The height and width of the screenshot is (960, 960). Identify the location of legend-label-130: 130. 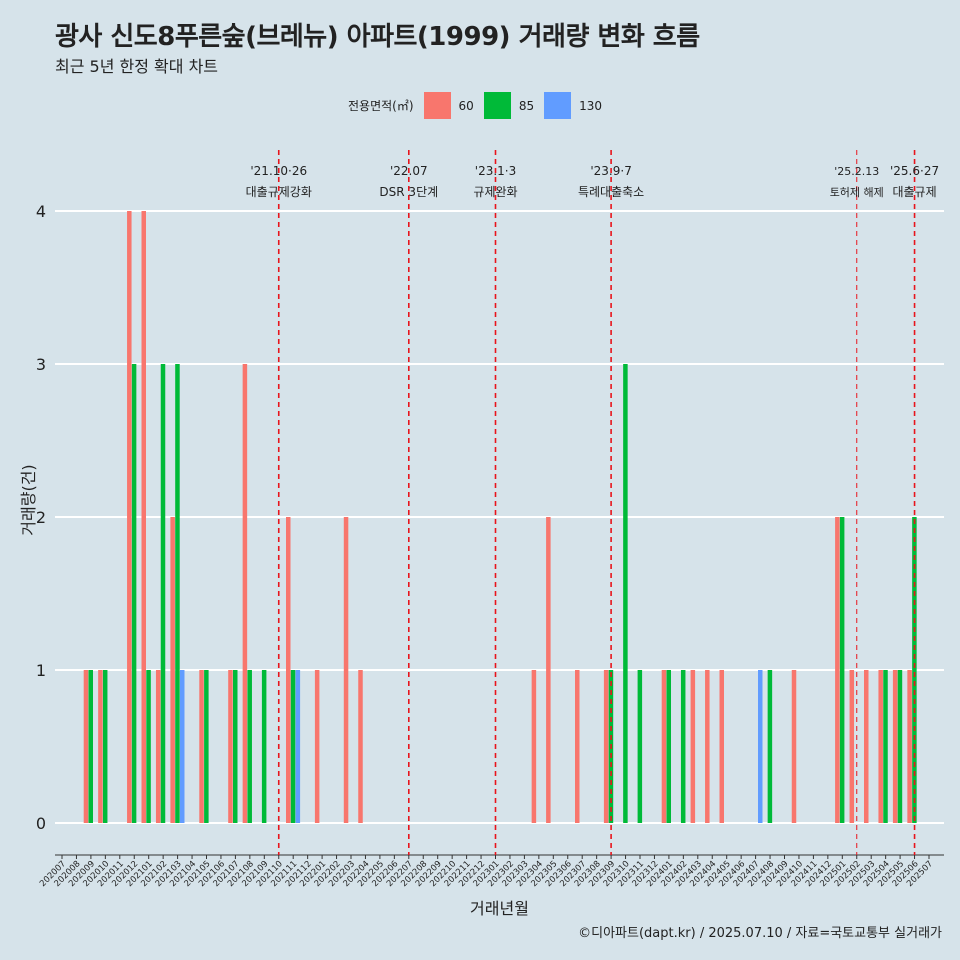
(590, 105).